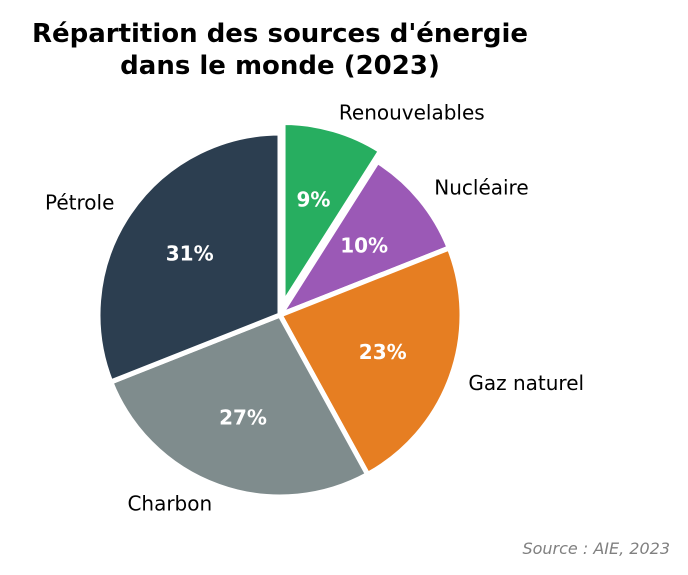  Describe the element at coordinates (481, 187) in the screenshot. I see `category-label: Nucléaire` at that location.